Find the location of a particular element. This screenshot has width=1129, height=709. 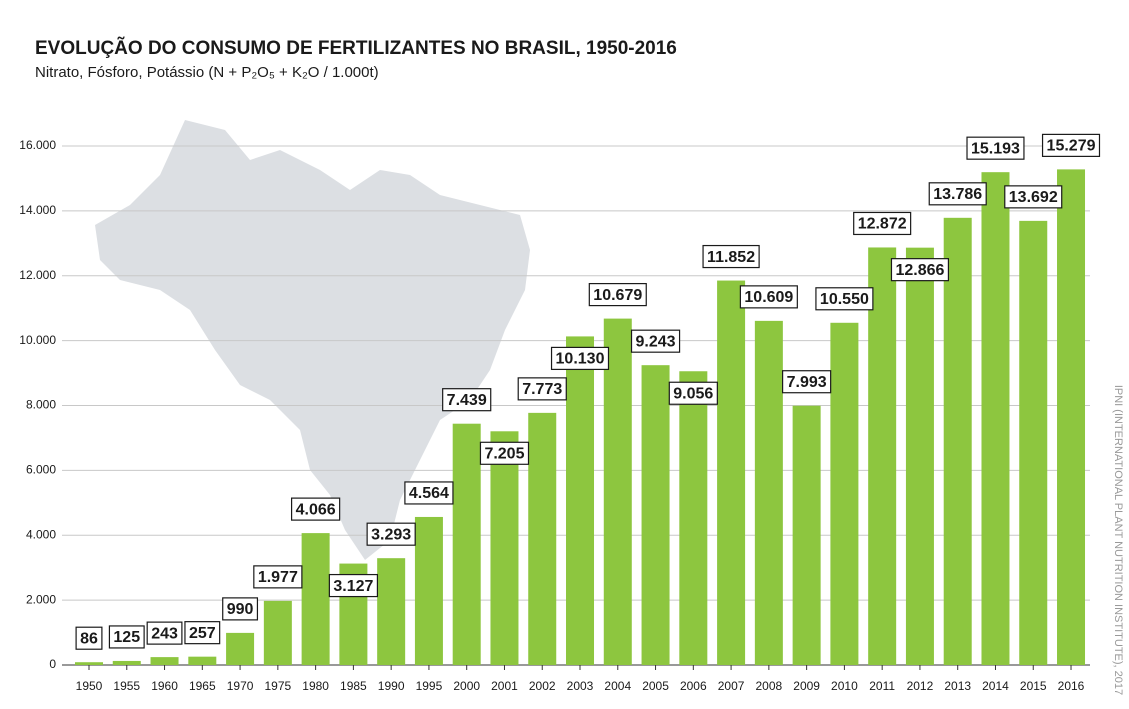

value-label: 990 is located at coordinates (240, 609).